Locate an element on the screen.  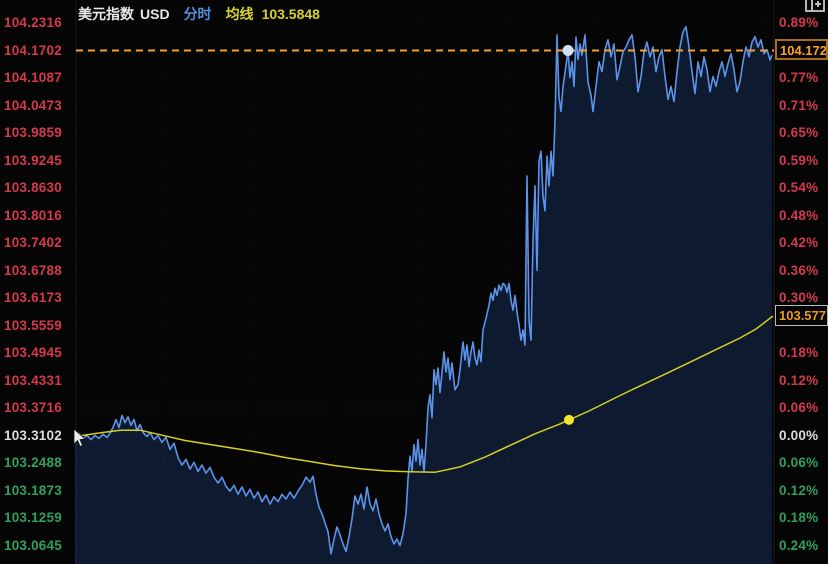
right-axis-label: 0.54% is located at coordinates (799, 187).